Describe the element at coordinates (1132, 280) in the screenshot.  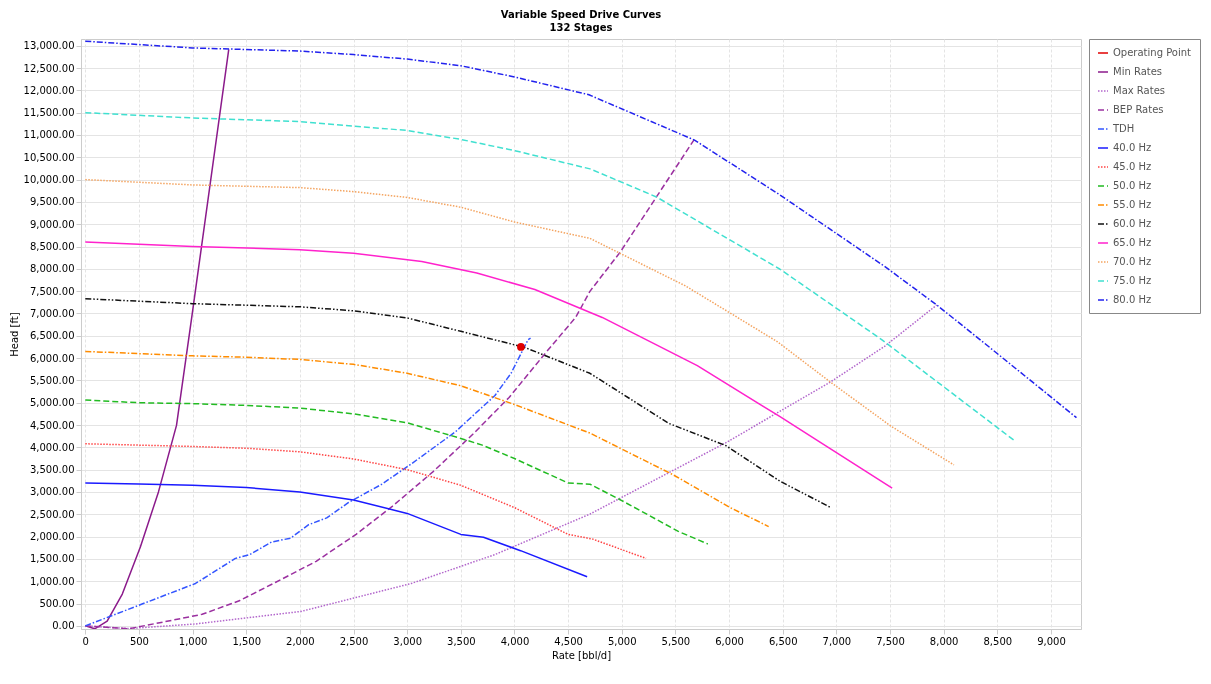
I see `legend-label: 75.0 Hz` at that location.